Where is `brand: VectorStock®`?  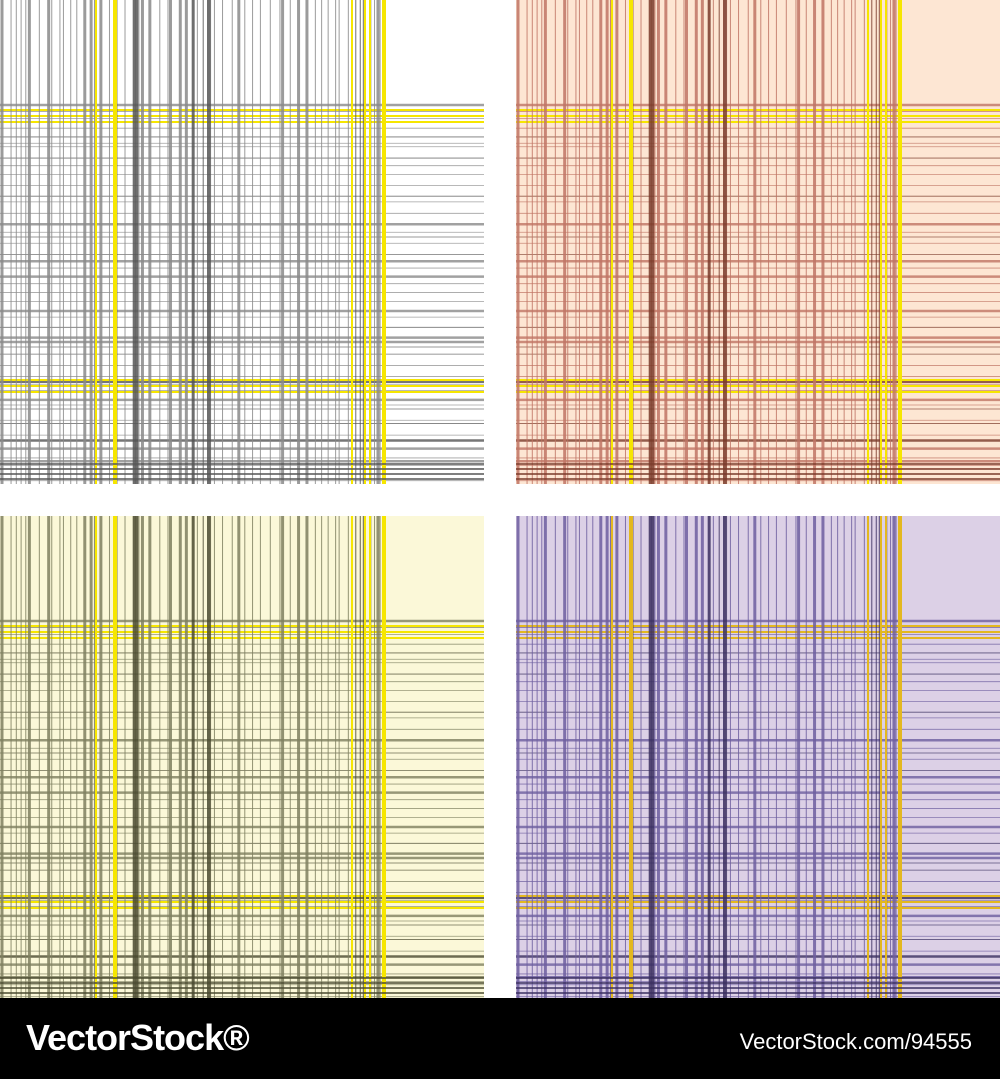
brand: VectorStock® is located at coordinates (137, 1037).